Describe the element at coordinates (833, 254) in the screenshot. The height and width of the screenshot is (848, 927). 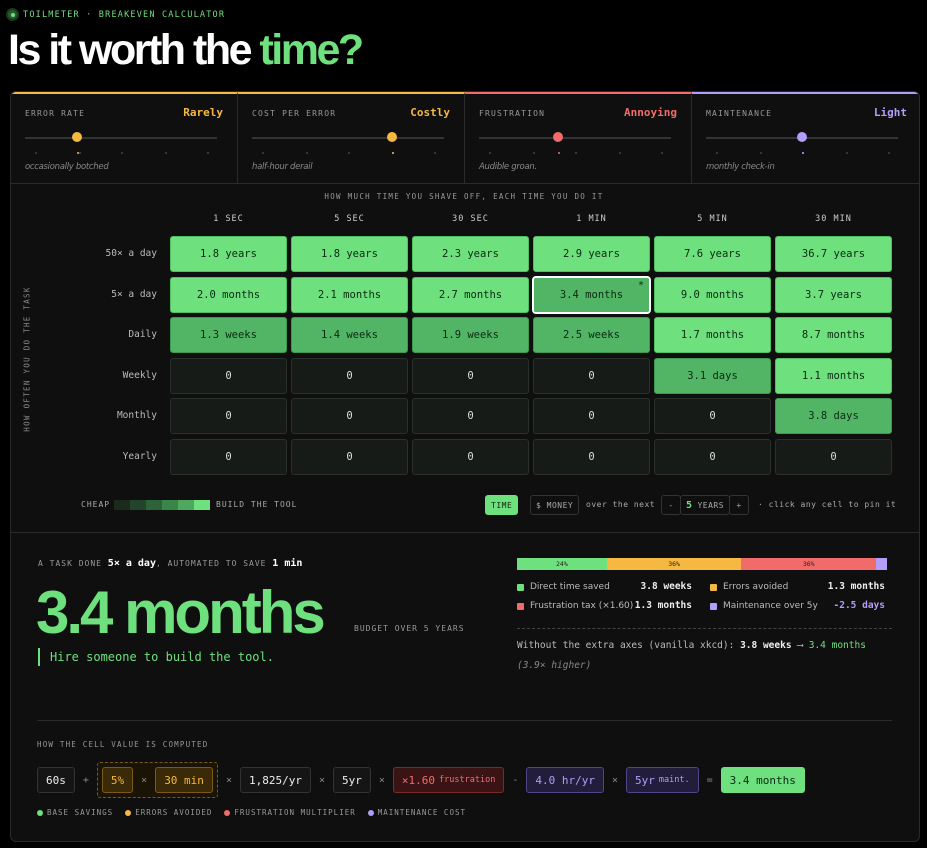
I see `grid-cell: 36.7 years` at that location.